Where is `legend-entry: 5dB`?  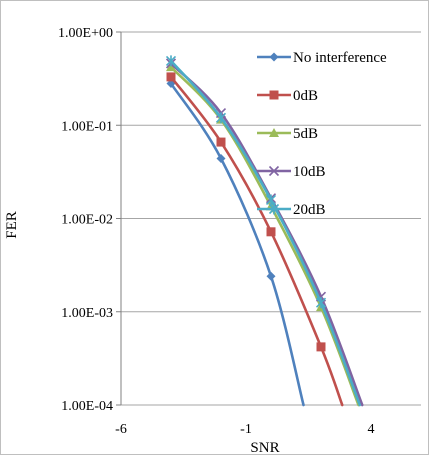
legend-entry: 5dB is located at coordinates (287, 134).